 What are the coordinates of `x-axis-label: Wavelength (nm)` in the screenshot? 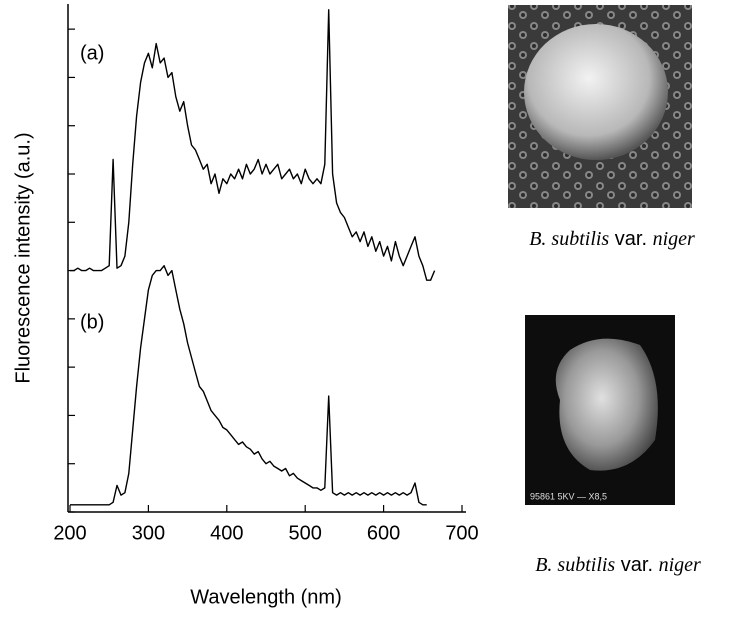 It's located at (266, 597).